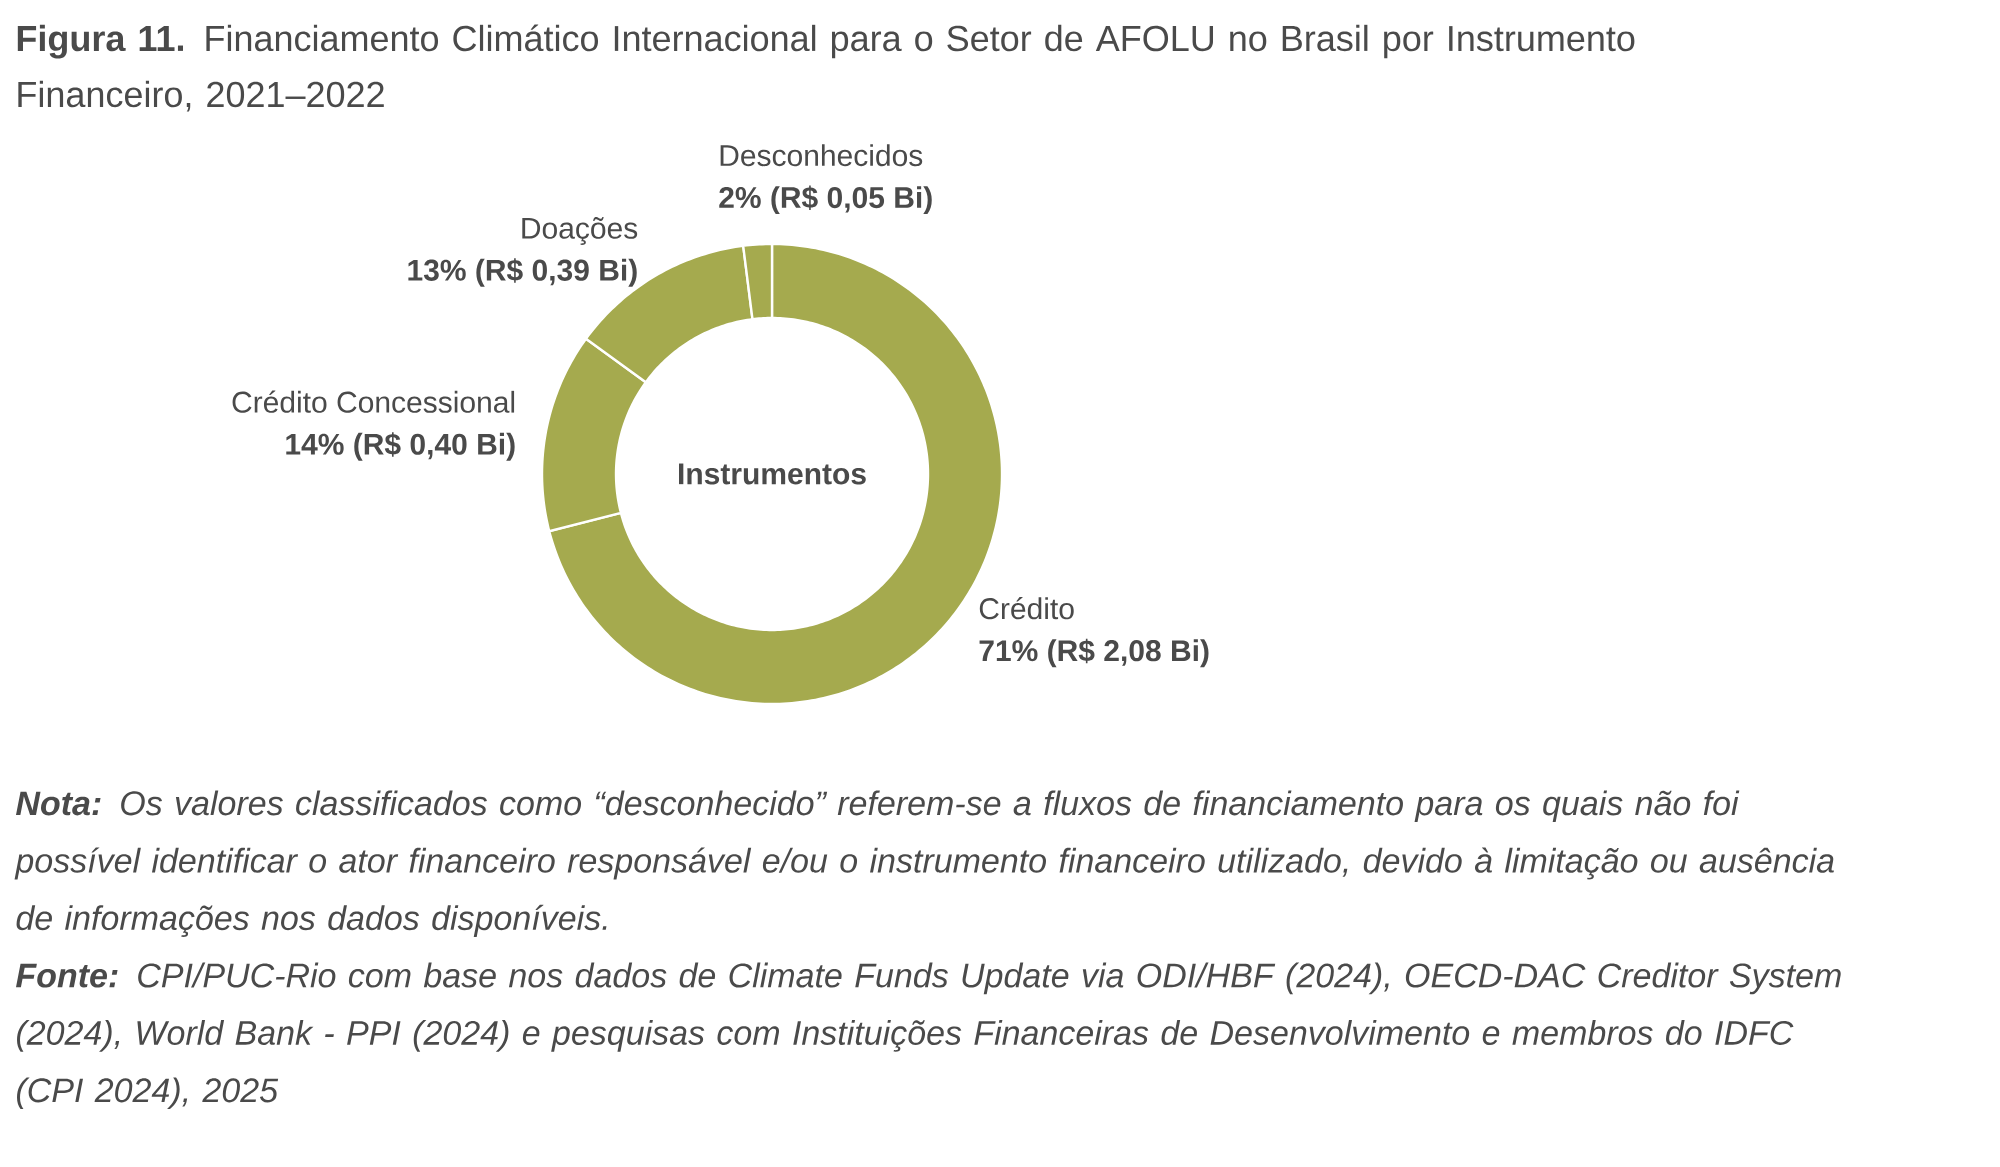 This screenshot has height=1167, width=2000. I want to click on chart-title: Figura 11. Financiamento Climático Internacional para o Setor de AFOLU no Brasil por Instrumento Financeiro, 2021–2022, so click(826, 68).